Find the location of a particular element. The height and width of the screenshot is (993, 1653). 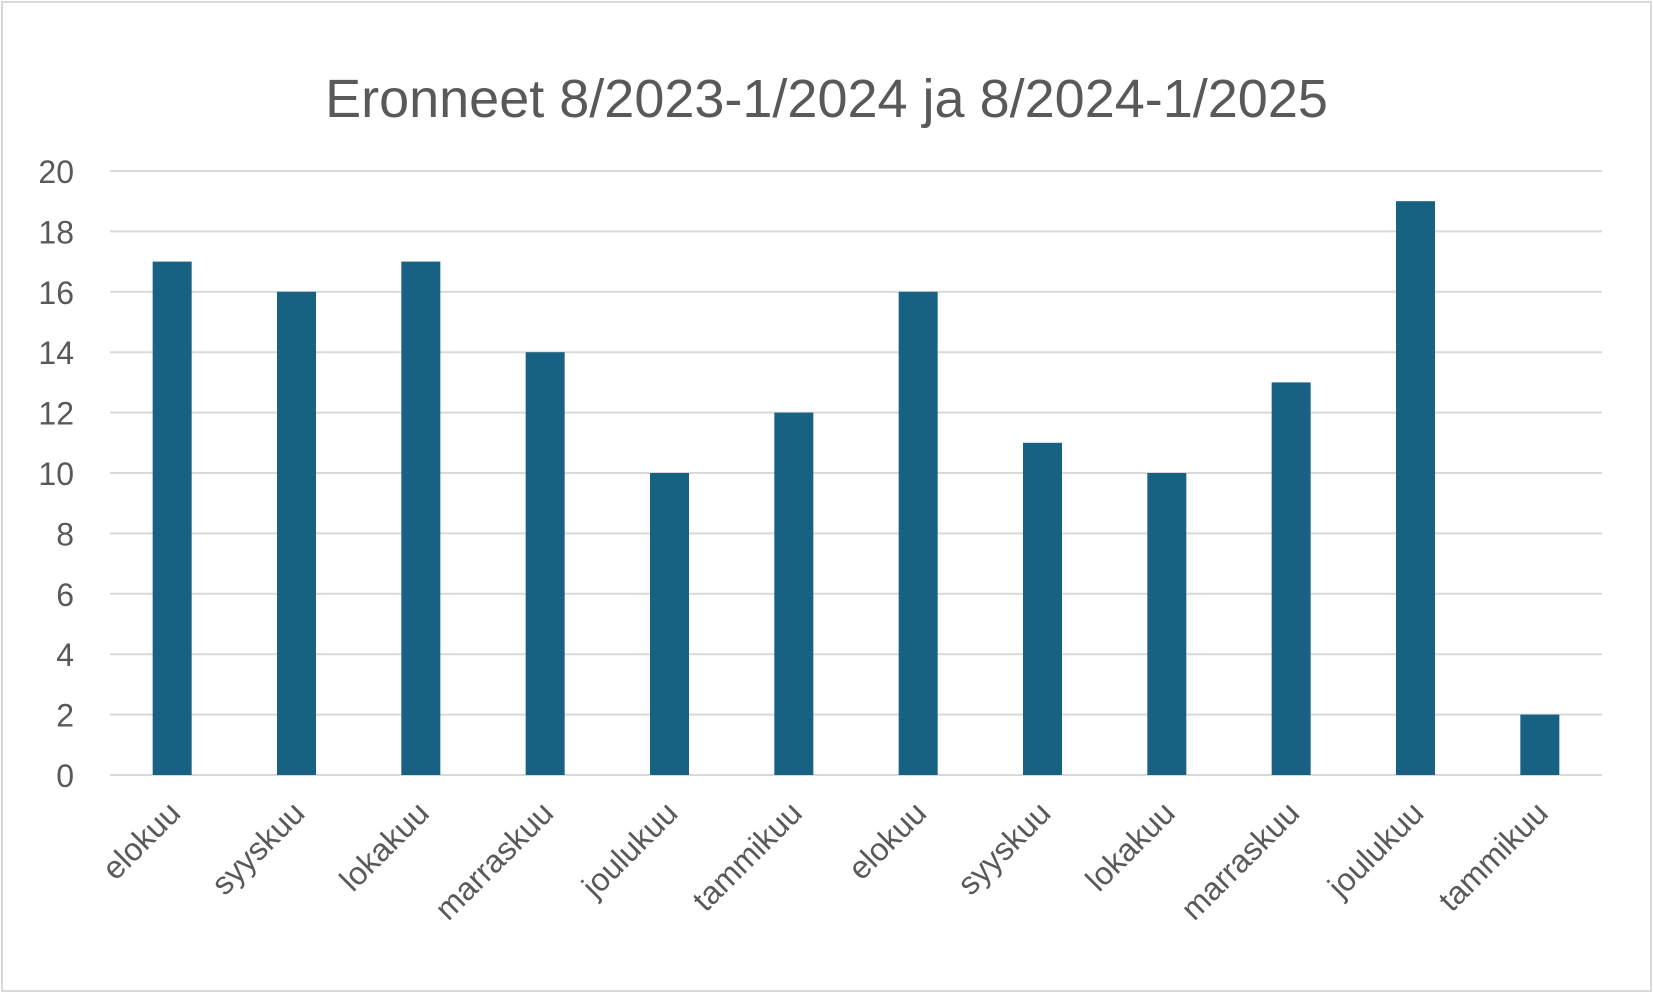

y-tick-label: 12 is located at coordinates (56, 414).